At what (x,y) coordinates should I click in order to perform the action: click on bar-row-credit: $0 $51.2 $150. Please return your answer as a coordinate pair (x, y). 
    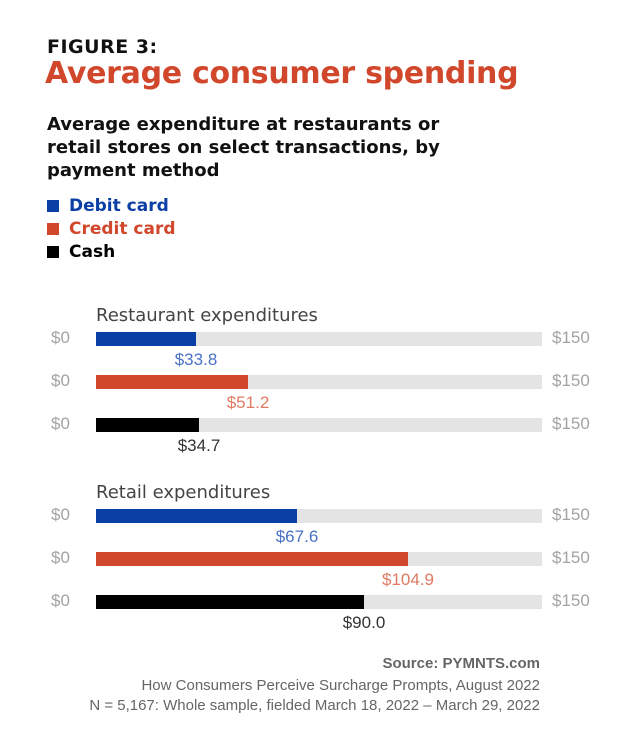
    Looking at the image, I should click on (319, 391).